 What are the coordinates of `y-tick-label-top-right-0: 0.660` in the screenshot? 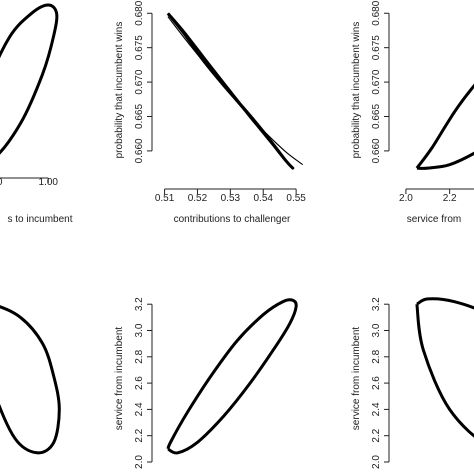 It's located at (376, 150).